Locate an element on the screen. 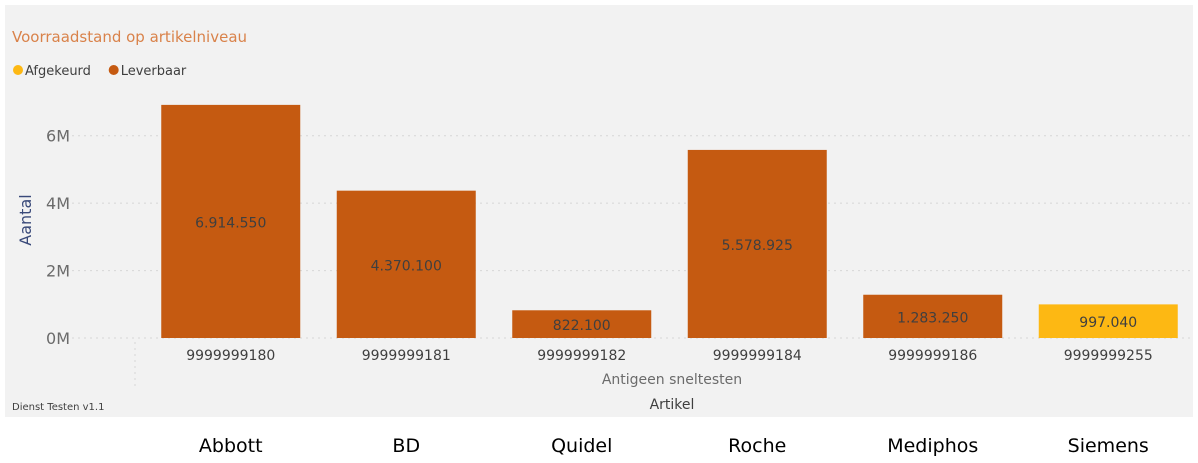 The image size is (1198, 463). x-tick-label: 9999999180 is located at coordinates (230, 356).